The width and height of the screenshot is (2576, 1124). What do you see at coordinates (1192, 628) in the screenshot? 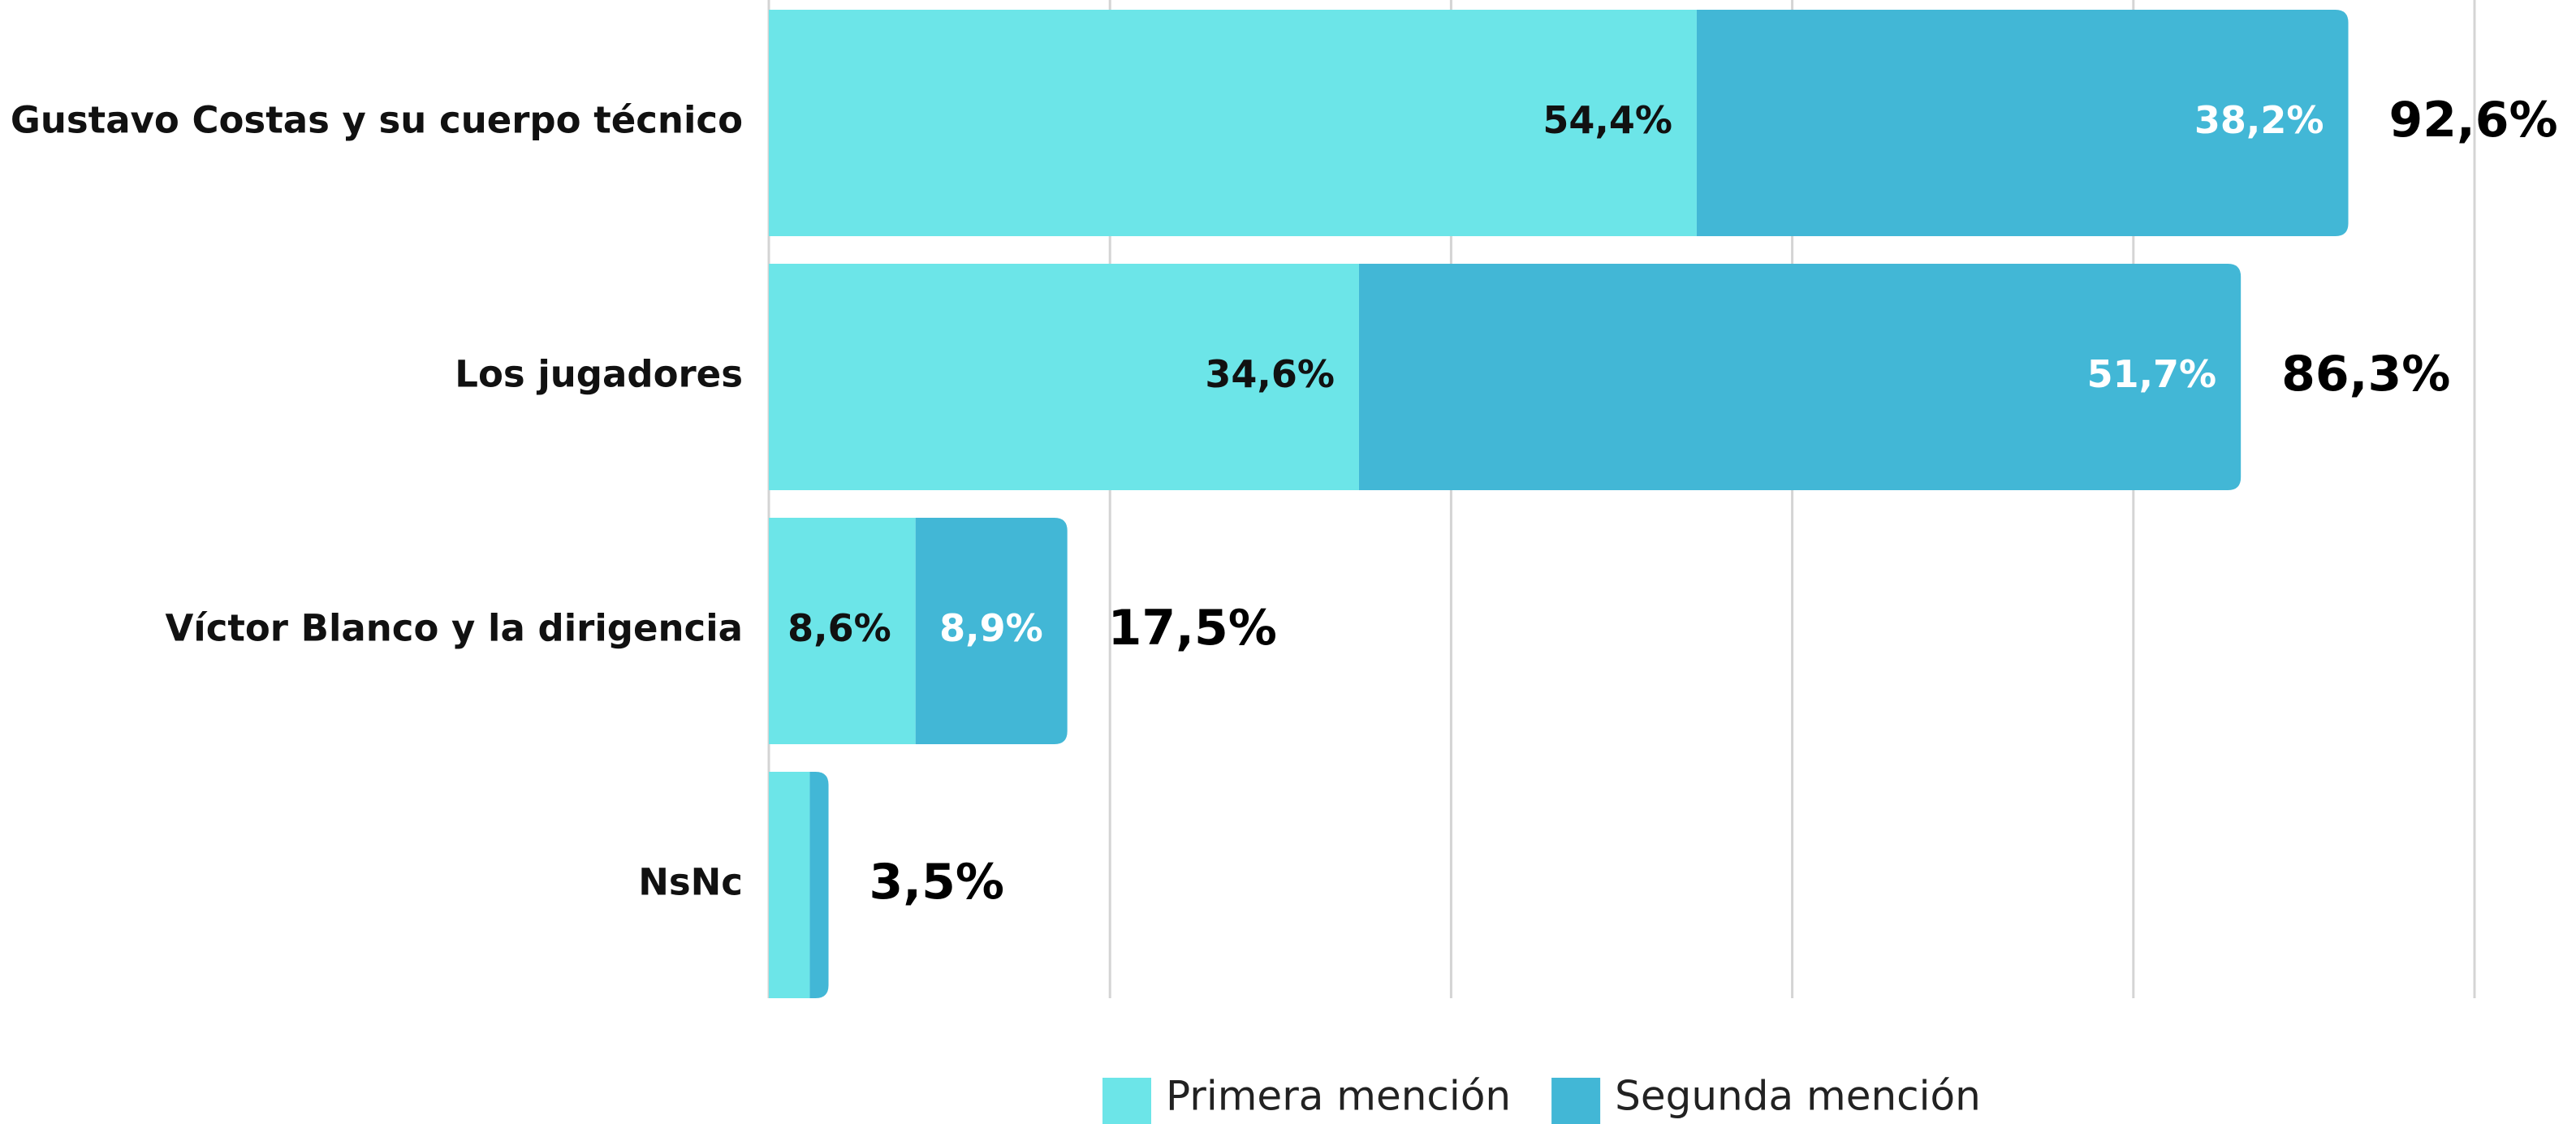
I see `total-label: 17,5%` at bounding box center [1192, 628].